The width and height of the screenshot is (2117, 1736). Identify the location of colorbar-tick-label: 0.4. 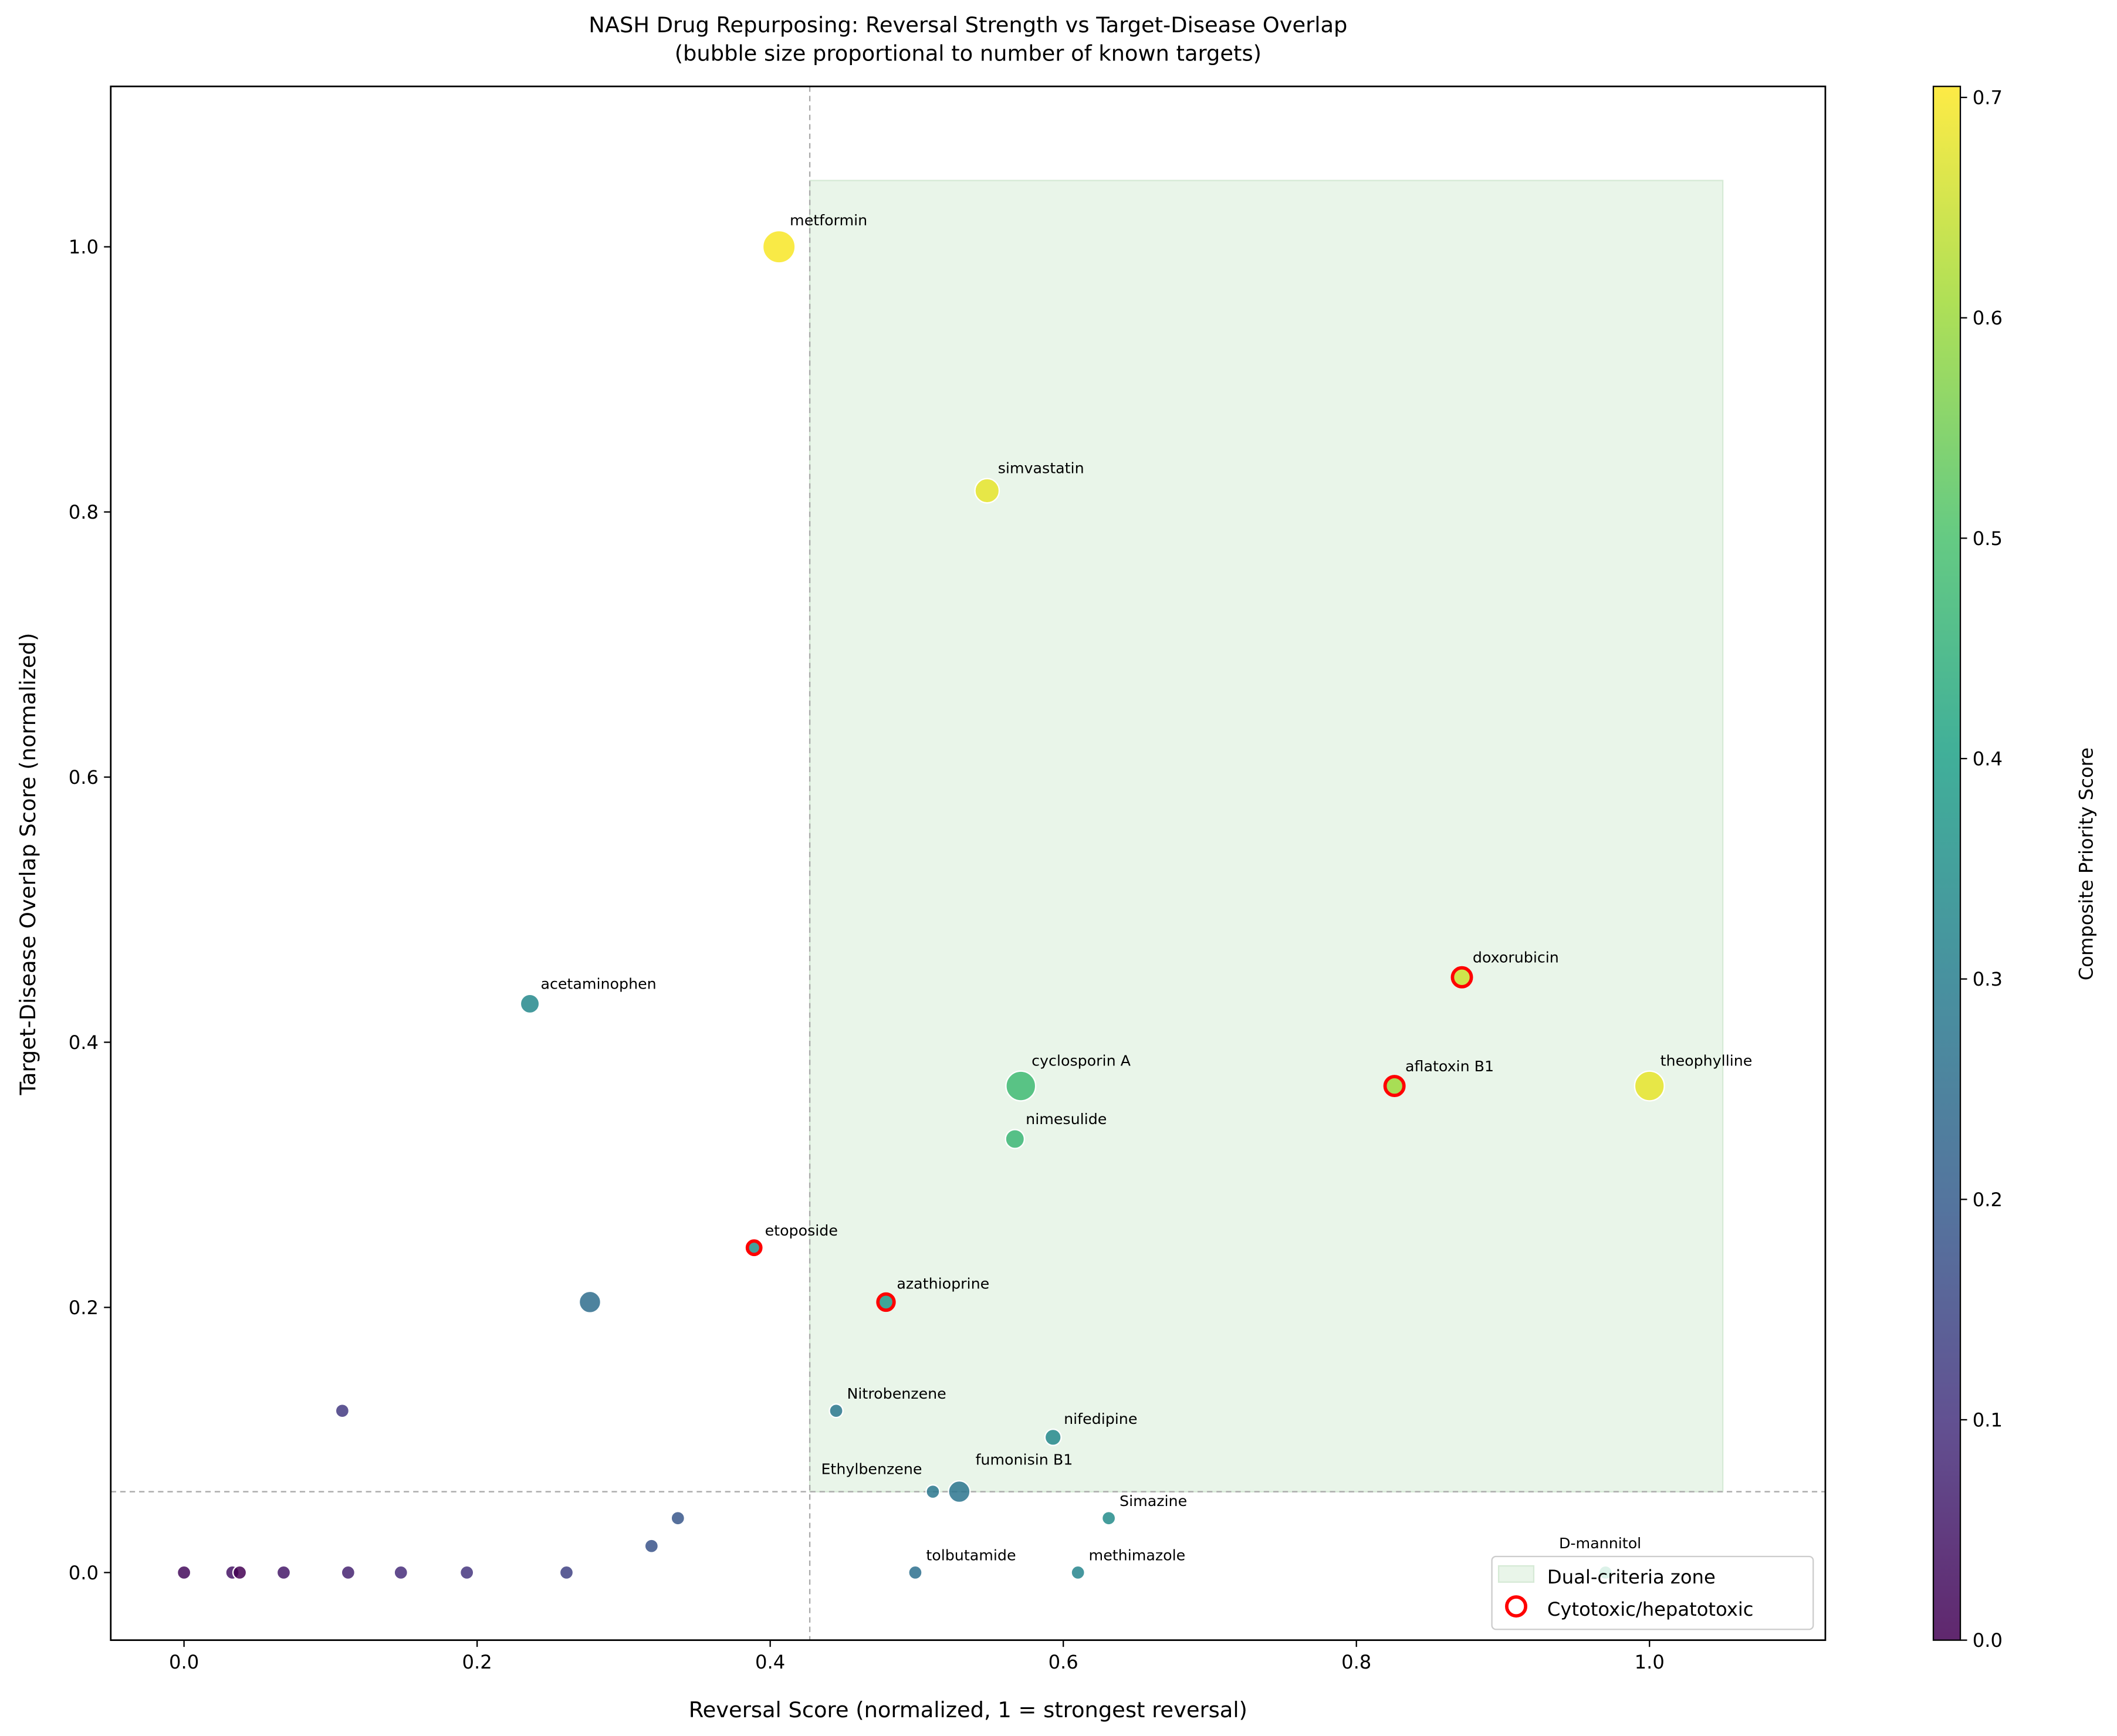
(1988, 759).